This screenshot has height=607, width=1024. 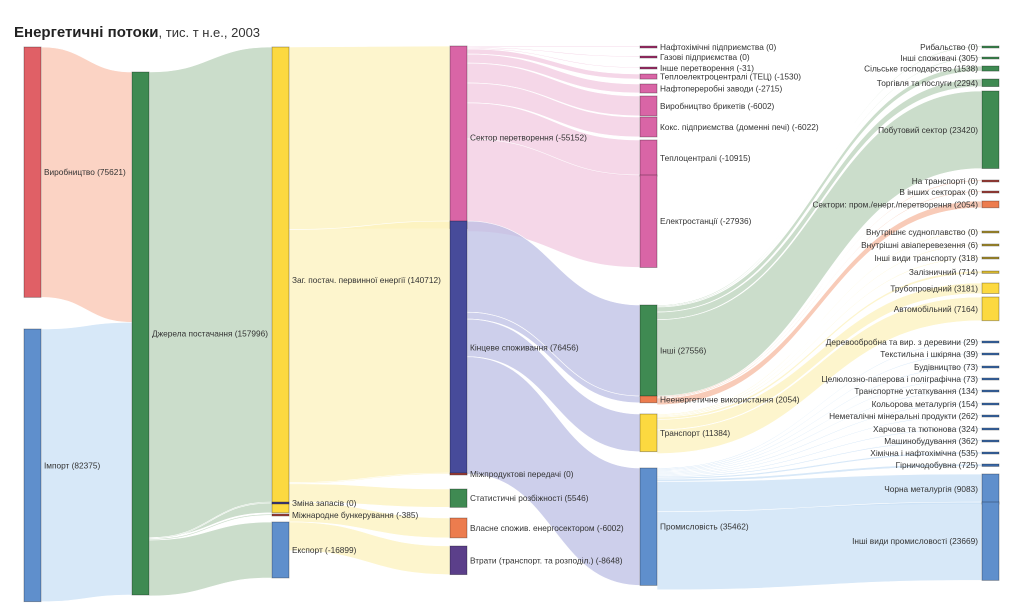 What do you see at coordinates (990, 288) in the screenshot?
I see `node-pipe` at bounding box center [990, 288].